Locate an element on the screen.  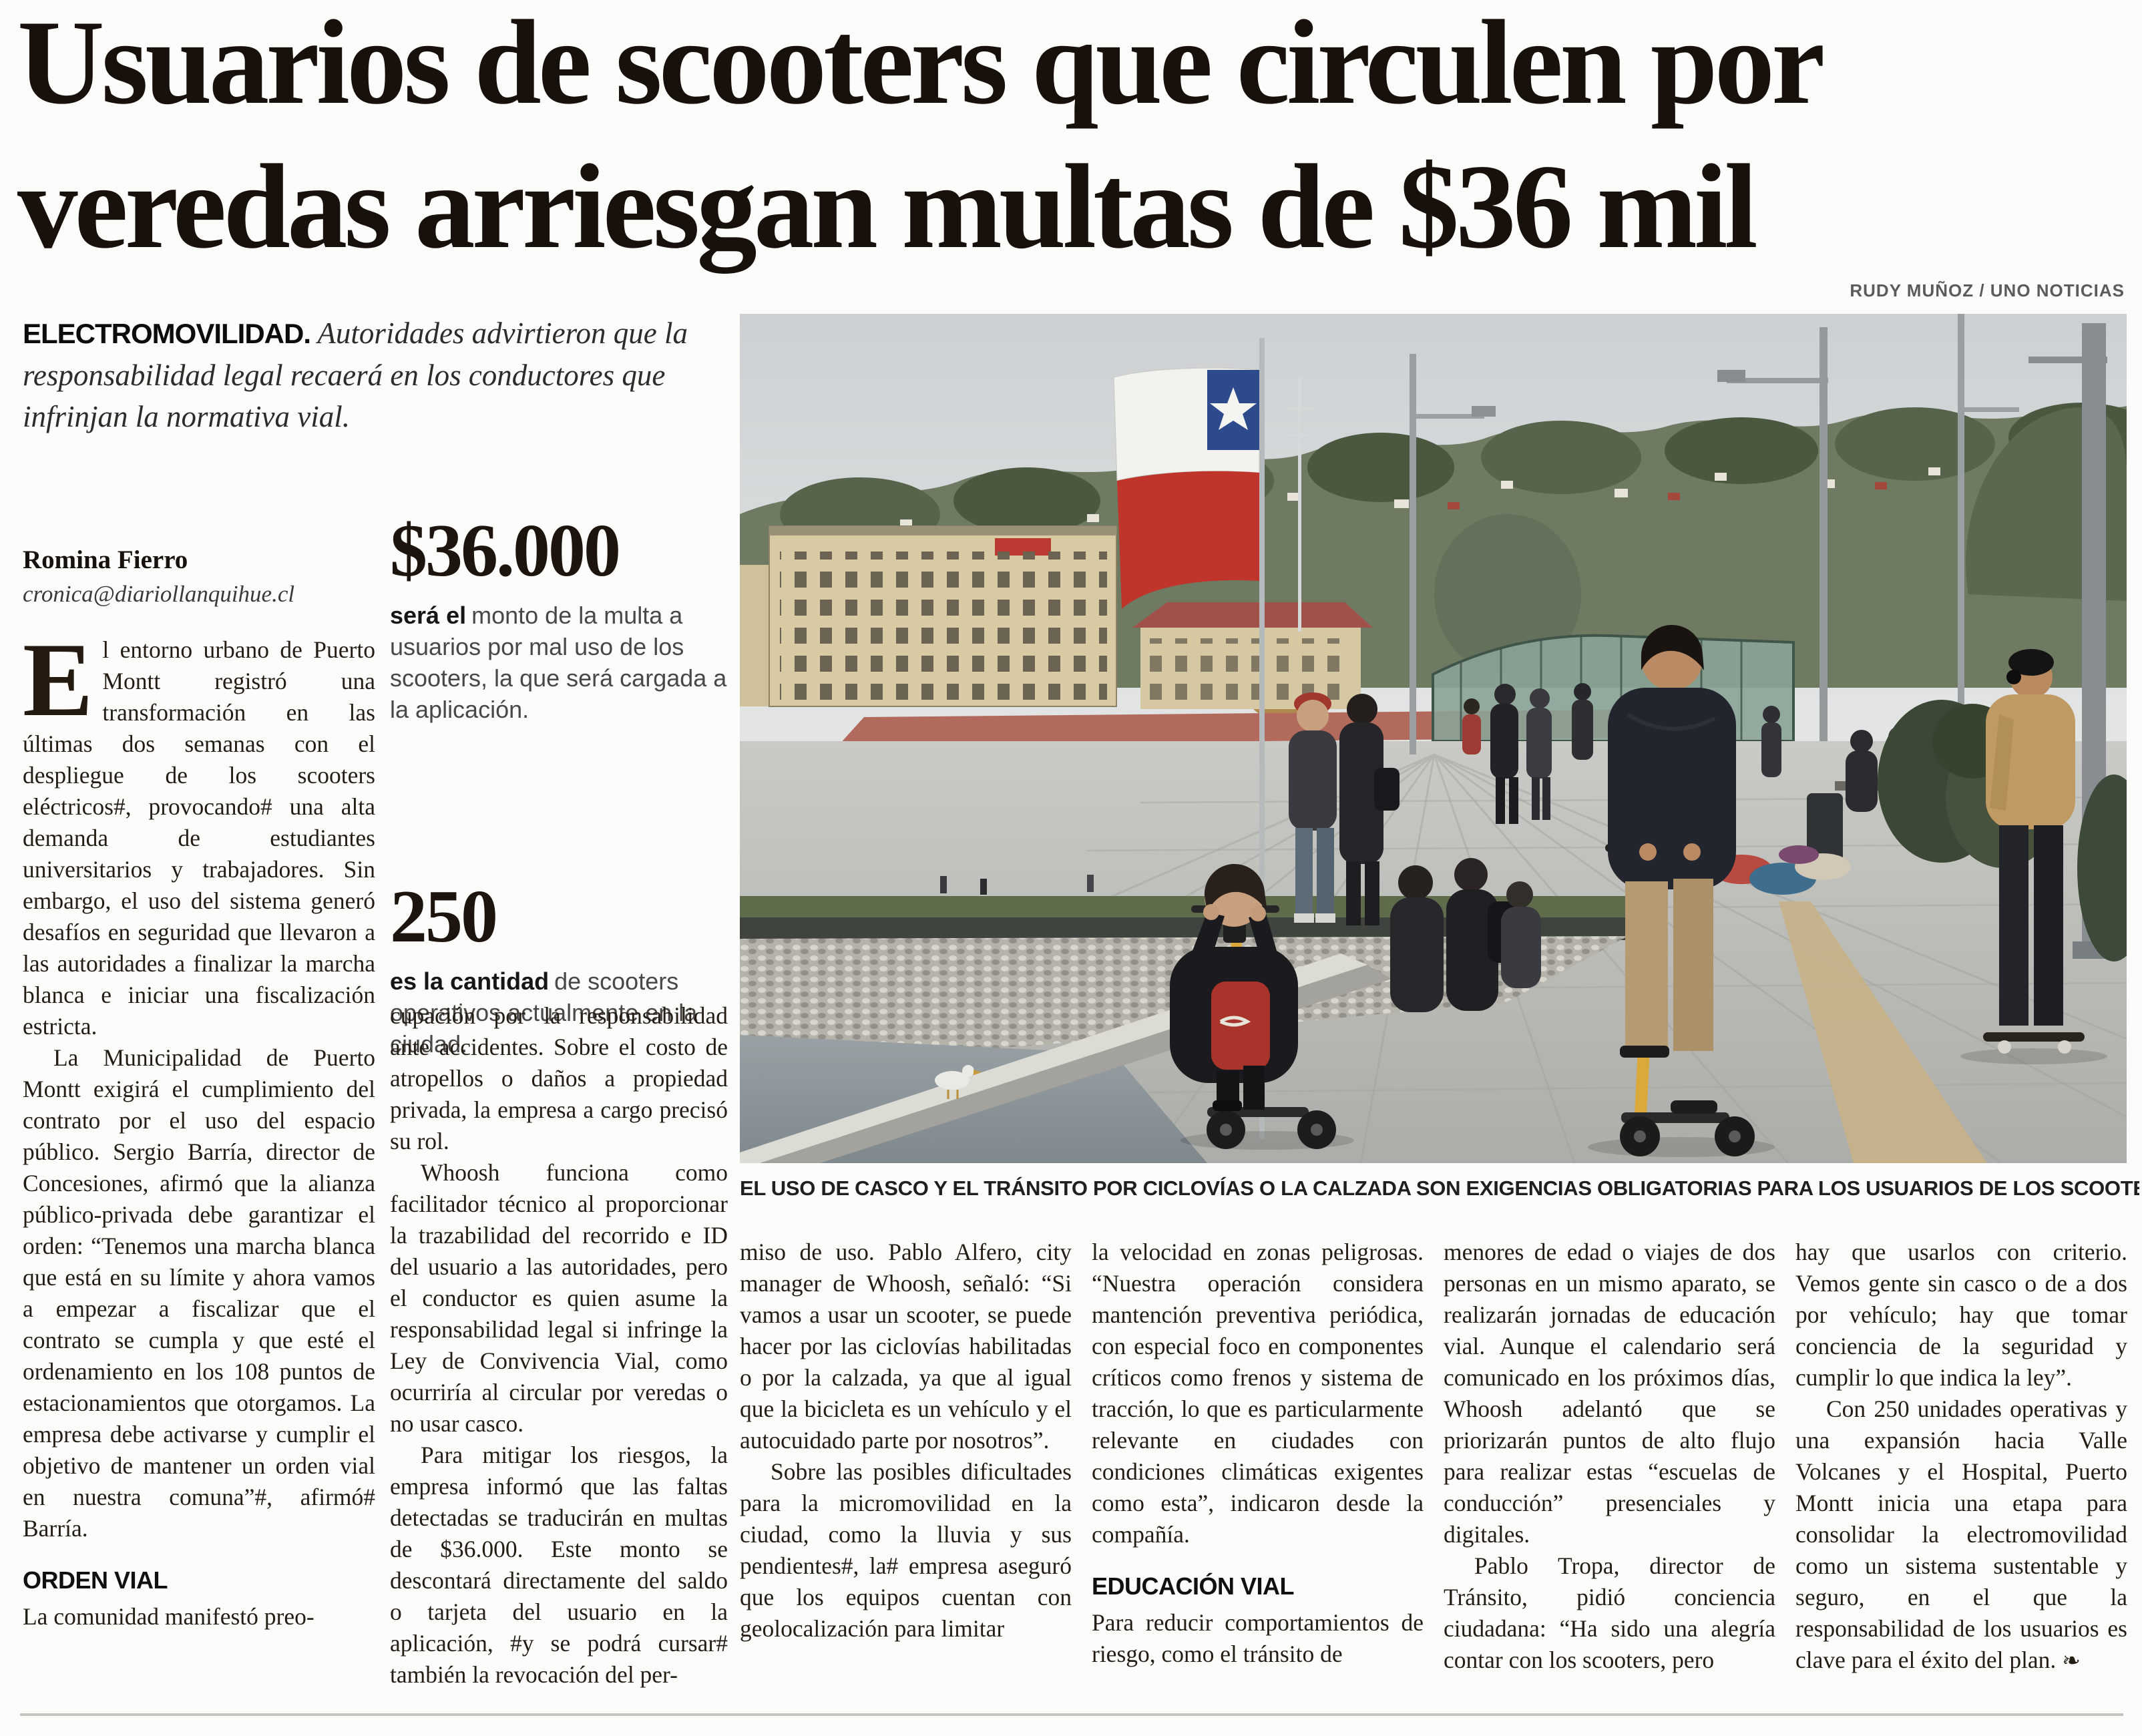
skateboarder is located at coordinates (2033, 857).